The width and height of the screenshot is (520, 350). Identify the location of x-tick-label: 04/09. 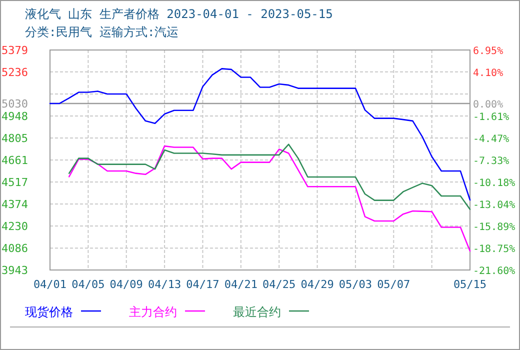
(126, 284).